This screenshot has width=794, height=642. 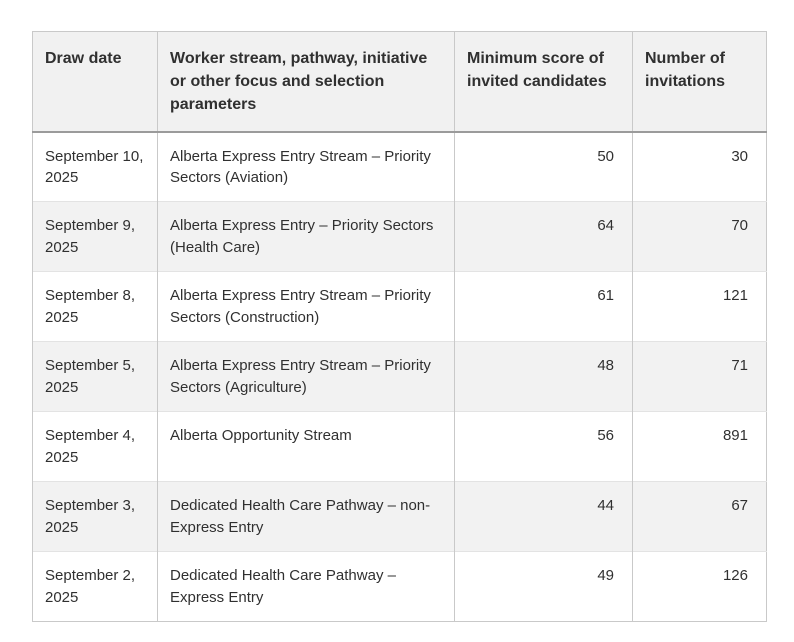 I want to click on score-cell: 64, so click(x=543, y=236).